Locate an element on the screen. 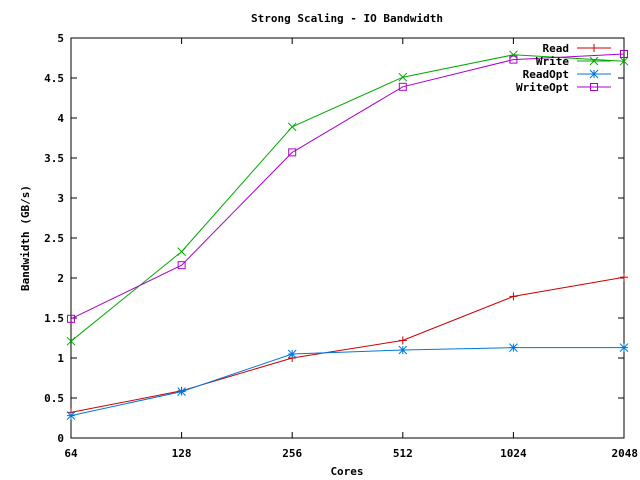  y-tick-label: 3.5 is located at coordinates (54, 158).